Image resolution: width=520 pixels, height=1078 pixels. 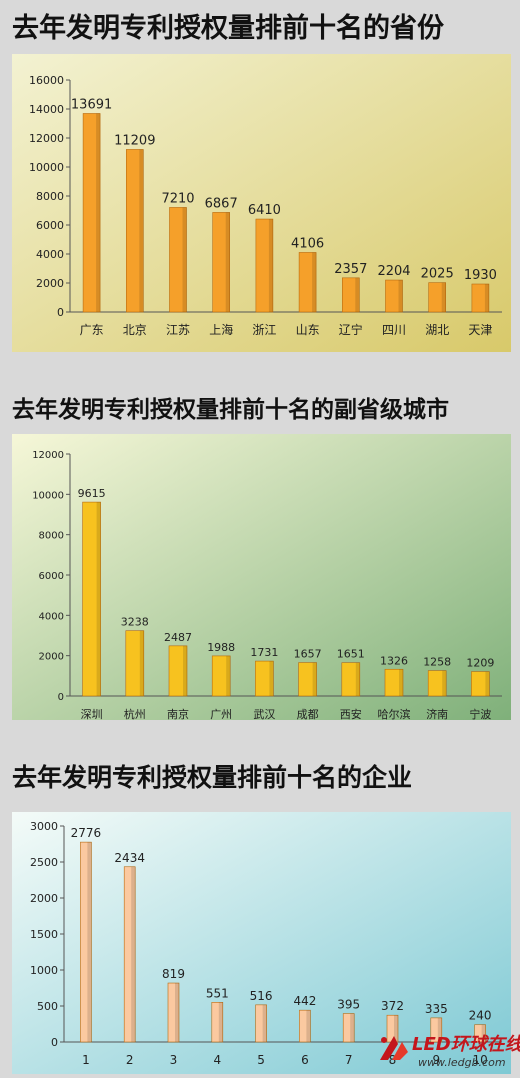 I want to click on logo-url: www.ledgb.com, so click(x=462, y=1062).